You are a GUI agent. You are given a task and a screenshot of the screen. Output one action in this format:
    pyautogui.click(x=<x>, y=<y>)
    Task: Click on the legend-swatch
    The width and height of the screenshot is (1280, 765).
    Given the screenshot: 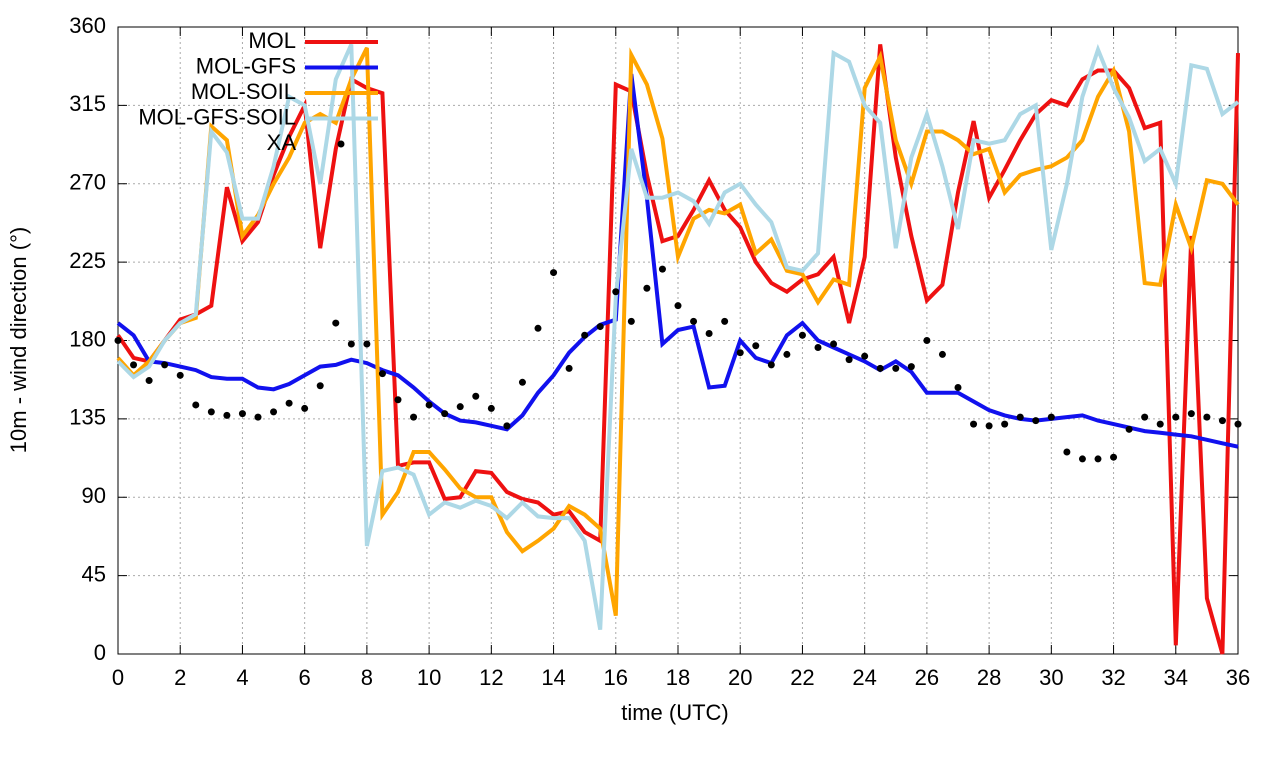 What is the action you would take?
    pyautogui.click(x=341, y=144)
    